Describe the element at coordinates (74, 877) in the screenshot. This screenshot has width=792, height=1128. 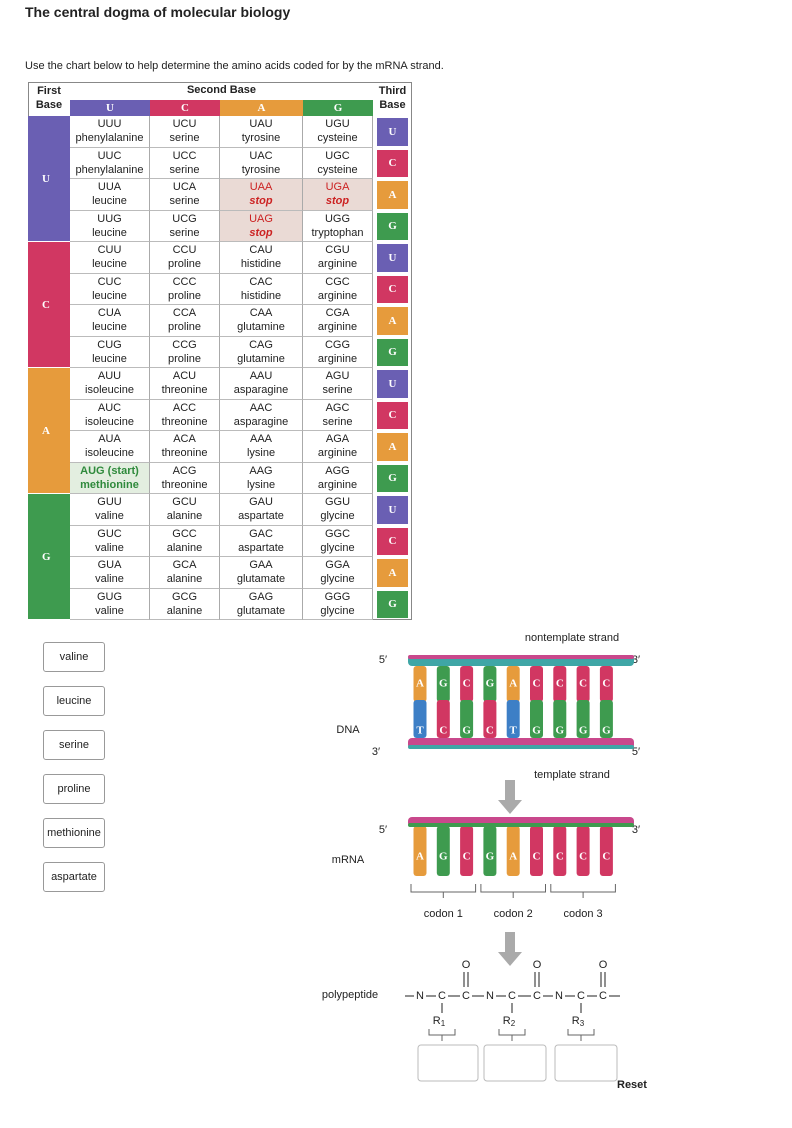
I see `choice-chip: aspartate` at that location.